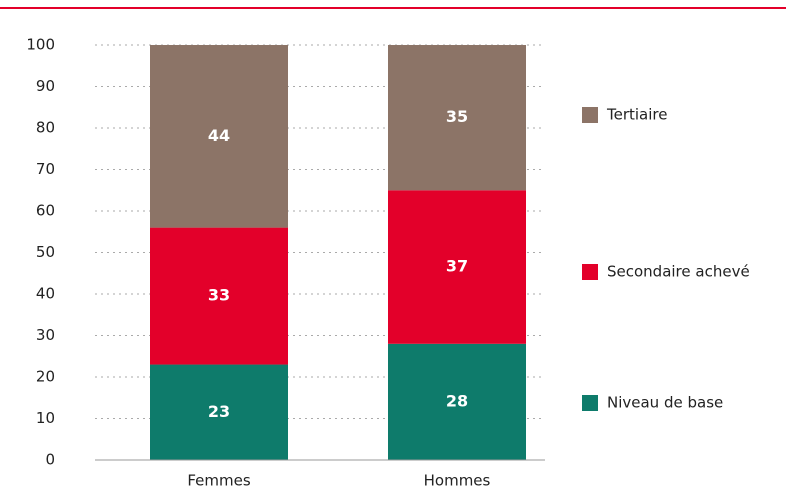 The image size is (786, 492). Describe the element at coordinates (40, 45) in the screenshot. I see `y-tick-label: 100` at that location.